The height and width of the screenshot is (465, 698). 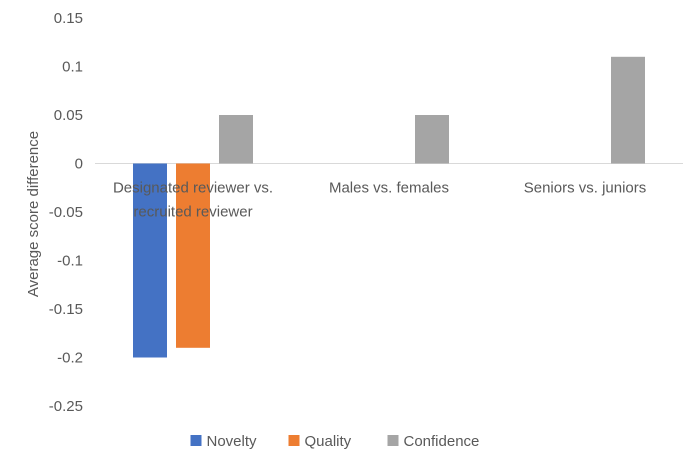 I want to click on category-label: Designated reviewer vs., so click(x=193, y=188).